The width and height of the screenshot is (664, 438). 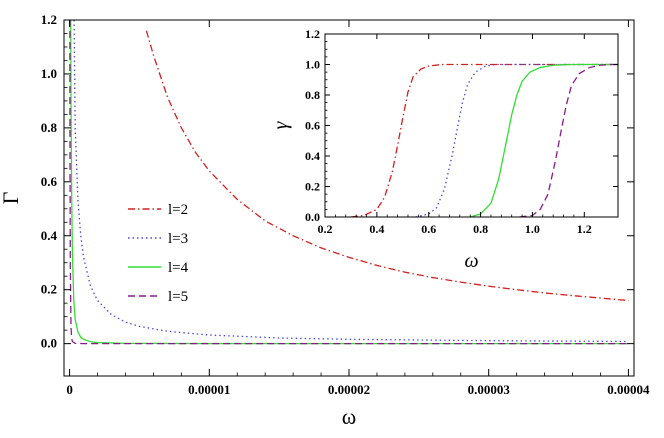 What do you see at coordinates (49, 181) in the screenshot?
I see `main-y-tick-label: 0.6` at bounding box center [49, 181].